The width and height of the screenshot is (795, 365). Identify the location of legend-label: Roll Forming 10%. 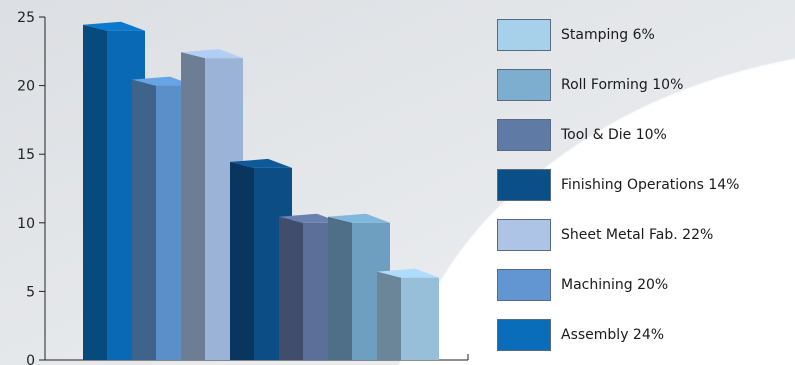
(622, 85).